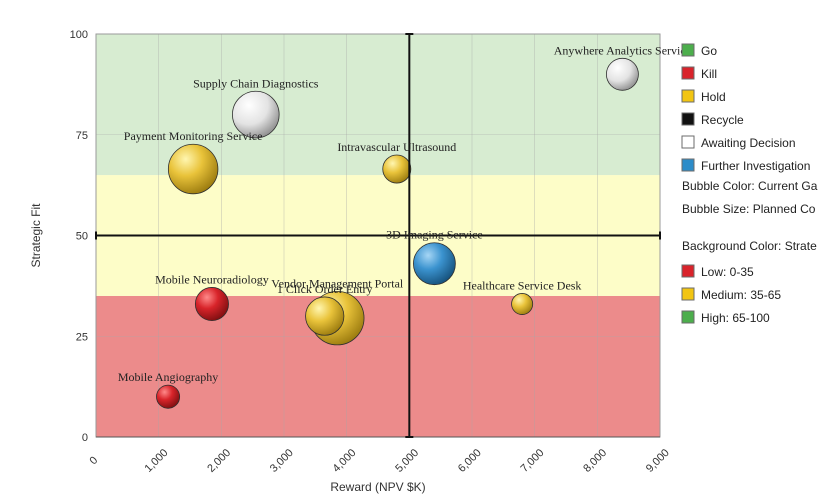  What do you see at coordinates (755, 166) in the screenshot?
I see `legend-label: Further Investigation` at bounding box center [755, 166].